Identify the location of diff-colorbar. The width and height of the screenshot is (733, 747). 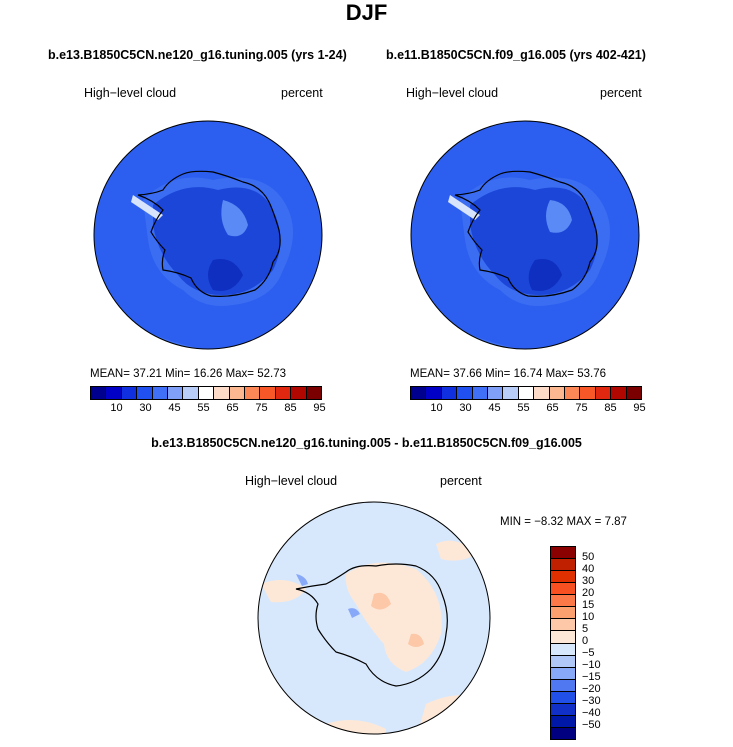
(563, 643).